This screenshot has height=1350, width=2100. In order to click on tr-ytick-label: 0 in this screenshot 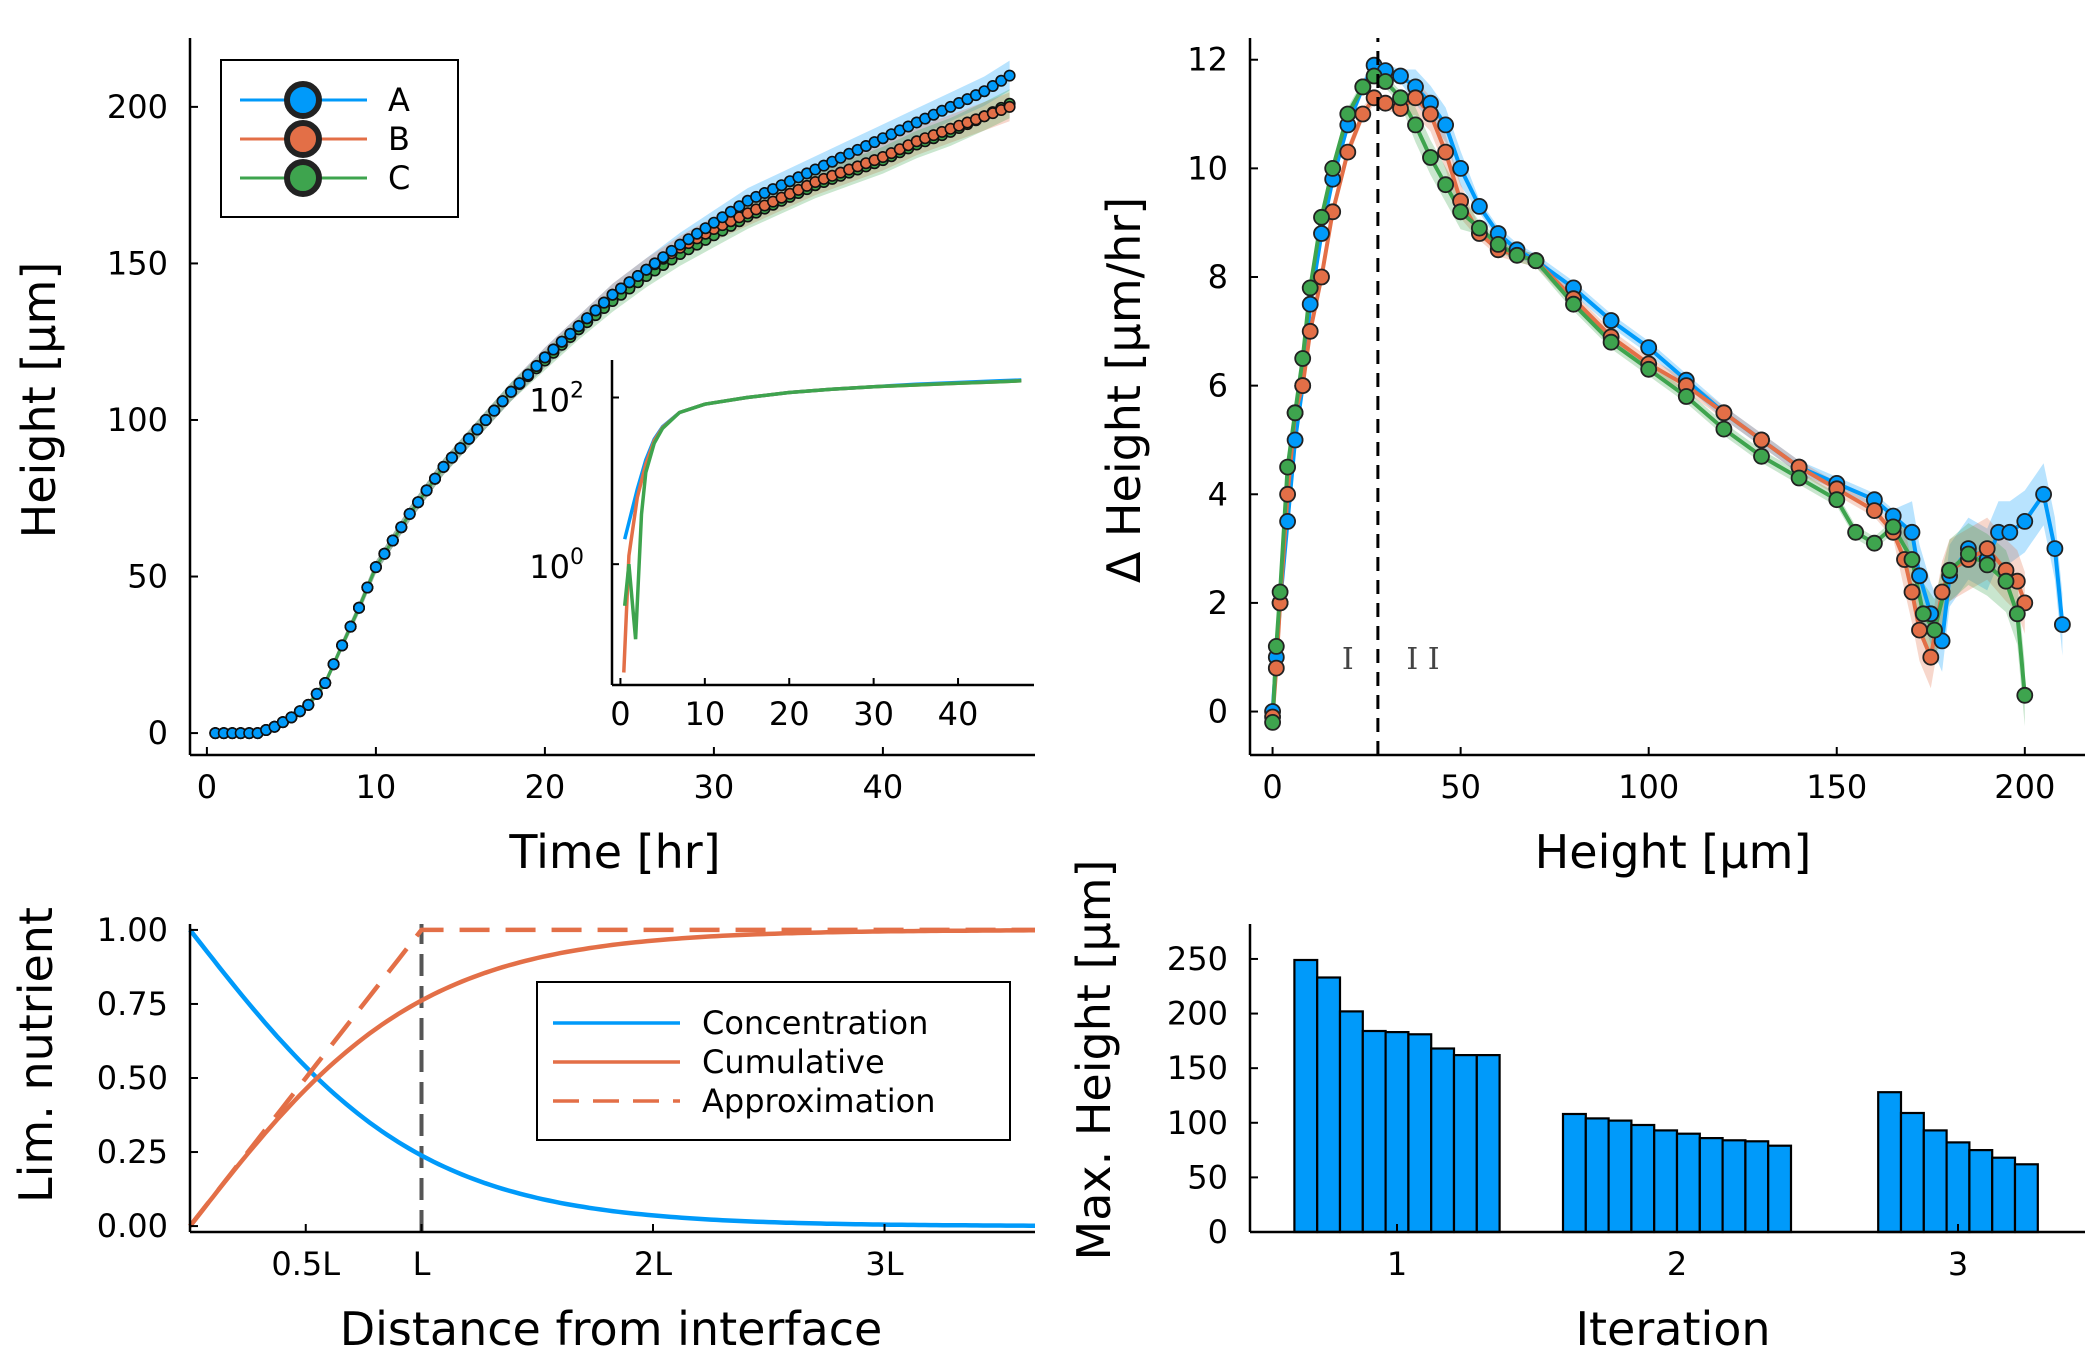, I will do `click(1218, 712)`.